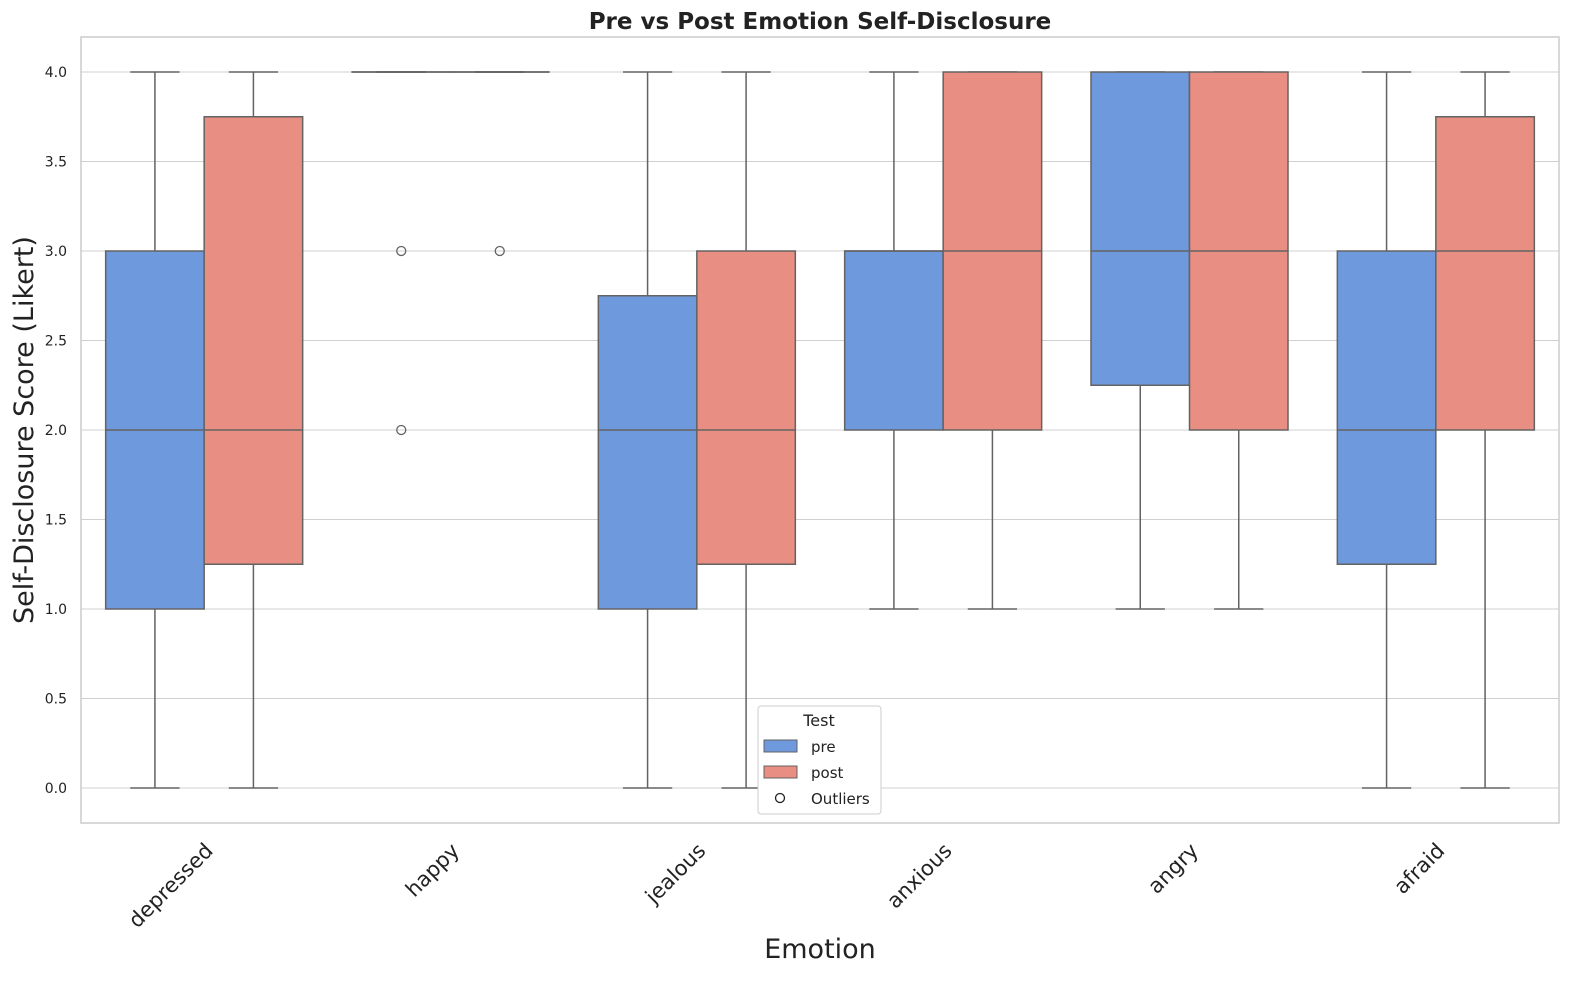 Image resolution: width=1584 pixels, height=984 pixels. Describe the element at coordinates (154, 430) in the screenshot. I see `box-pre-depressed` at that location.